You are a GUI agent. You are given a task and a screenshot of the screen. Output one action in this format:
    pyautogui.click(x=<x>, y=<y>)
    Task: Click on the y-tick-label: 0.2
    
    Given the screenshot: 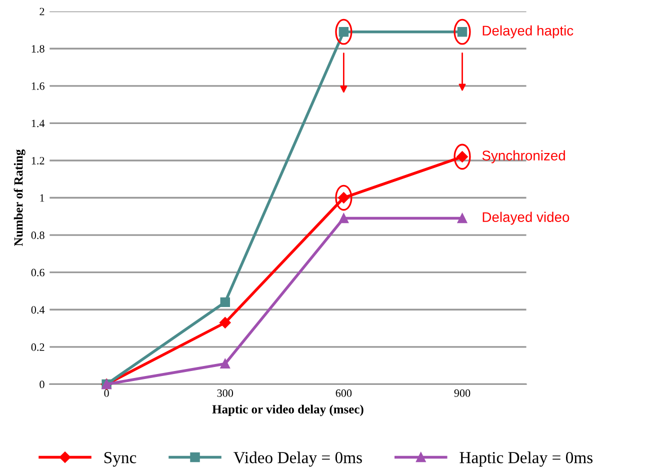 What is the action you would take?
    pyautogui.click(x=37, y=347)
    